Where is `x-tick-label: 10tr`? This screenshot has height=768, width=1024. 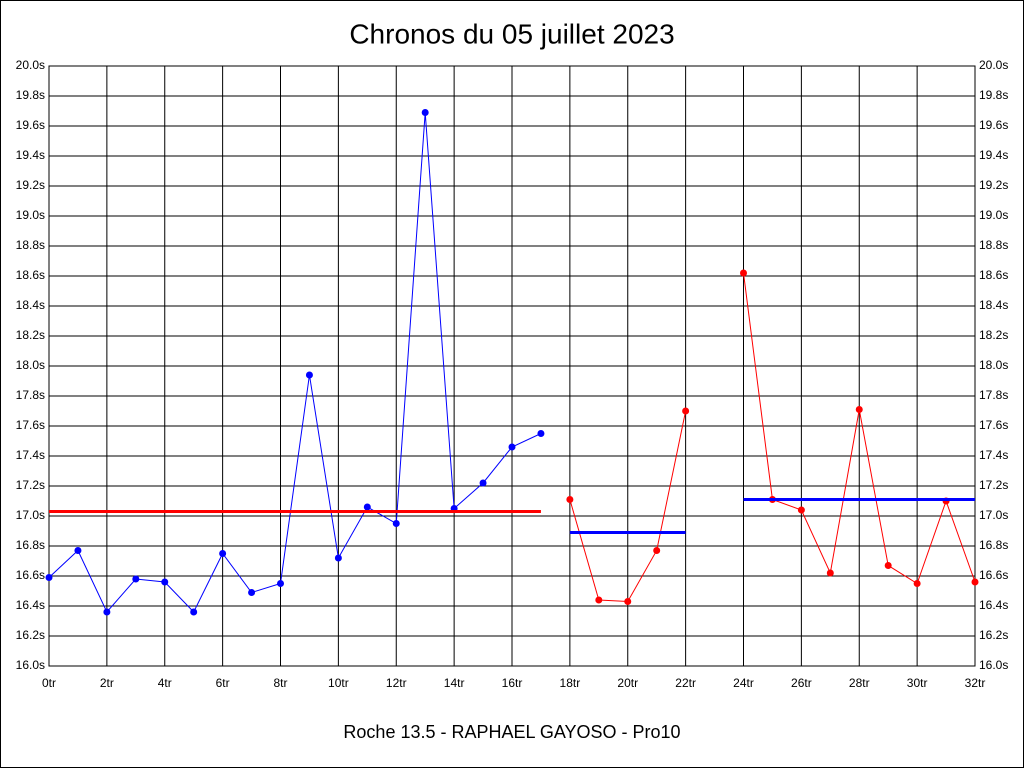
x-tick-label: 10tr is located at coordinates (338, 683).